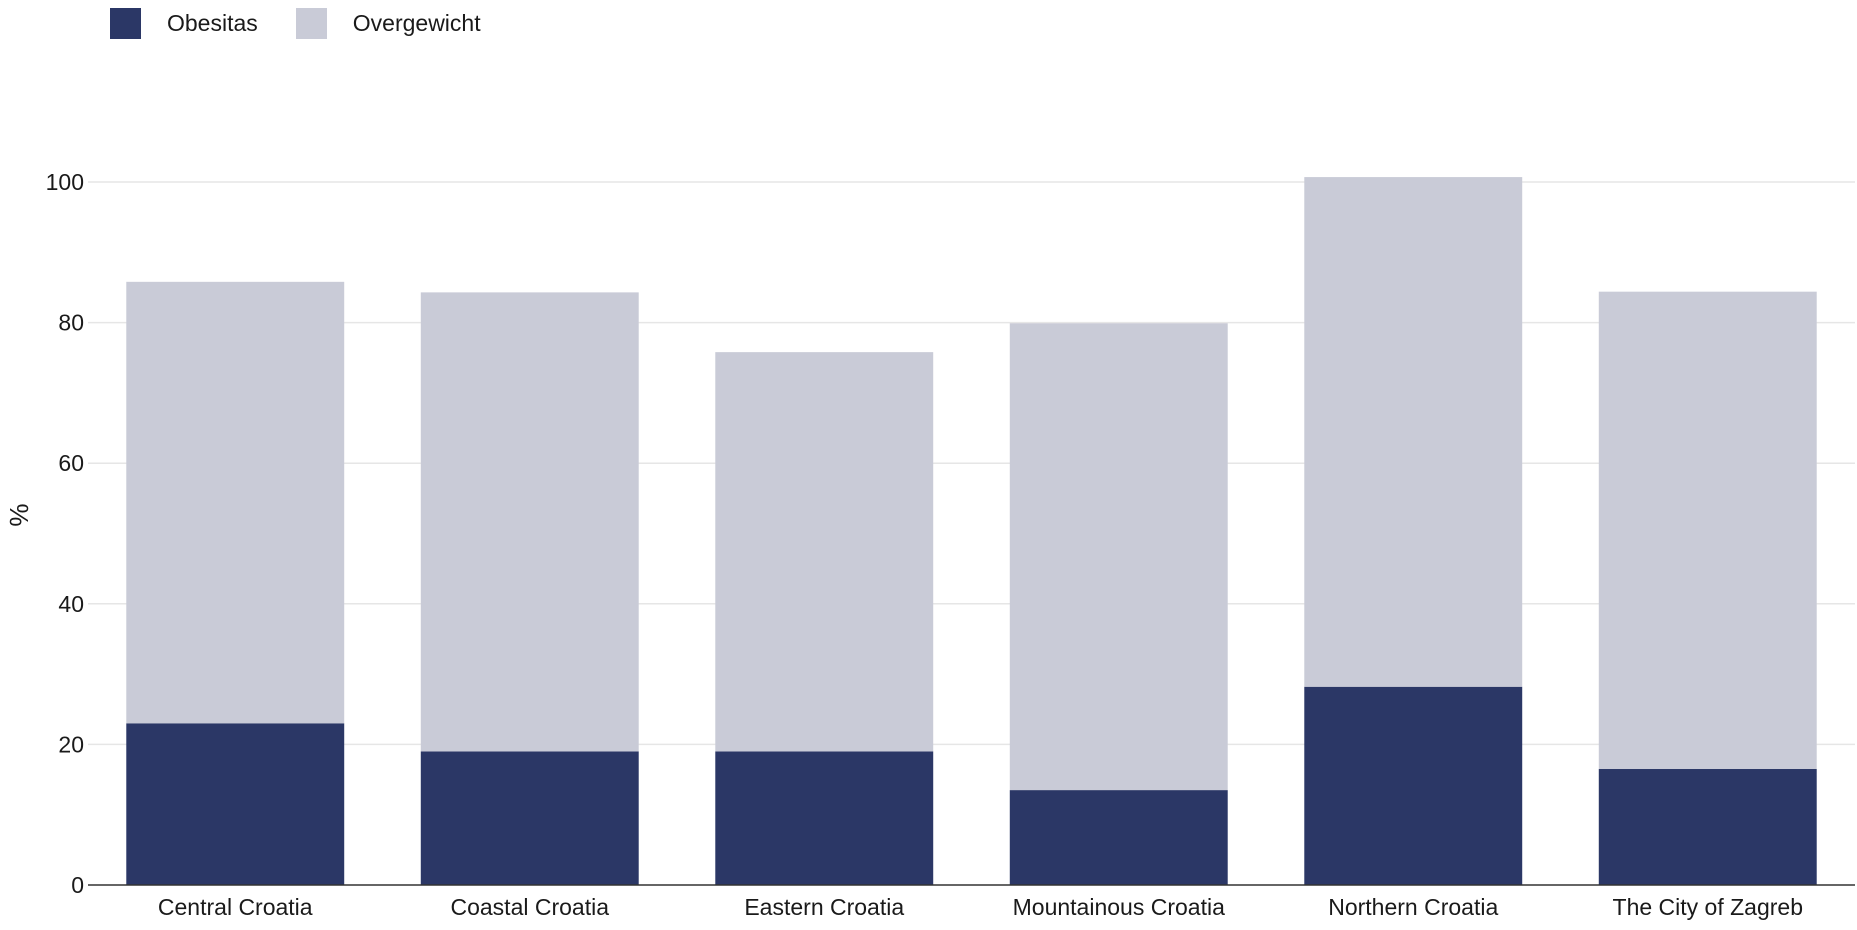  I want to click on y-tick-label: 100, so click(65, 182).